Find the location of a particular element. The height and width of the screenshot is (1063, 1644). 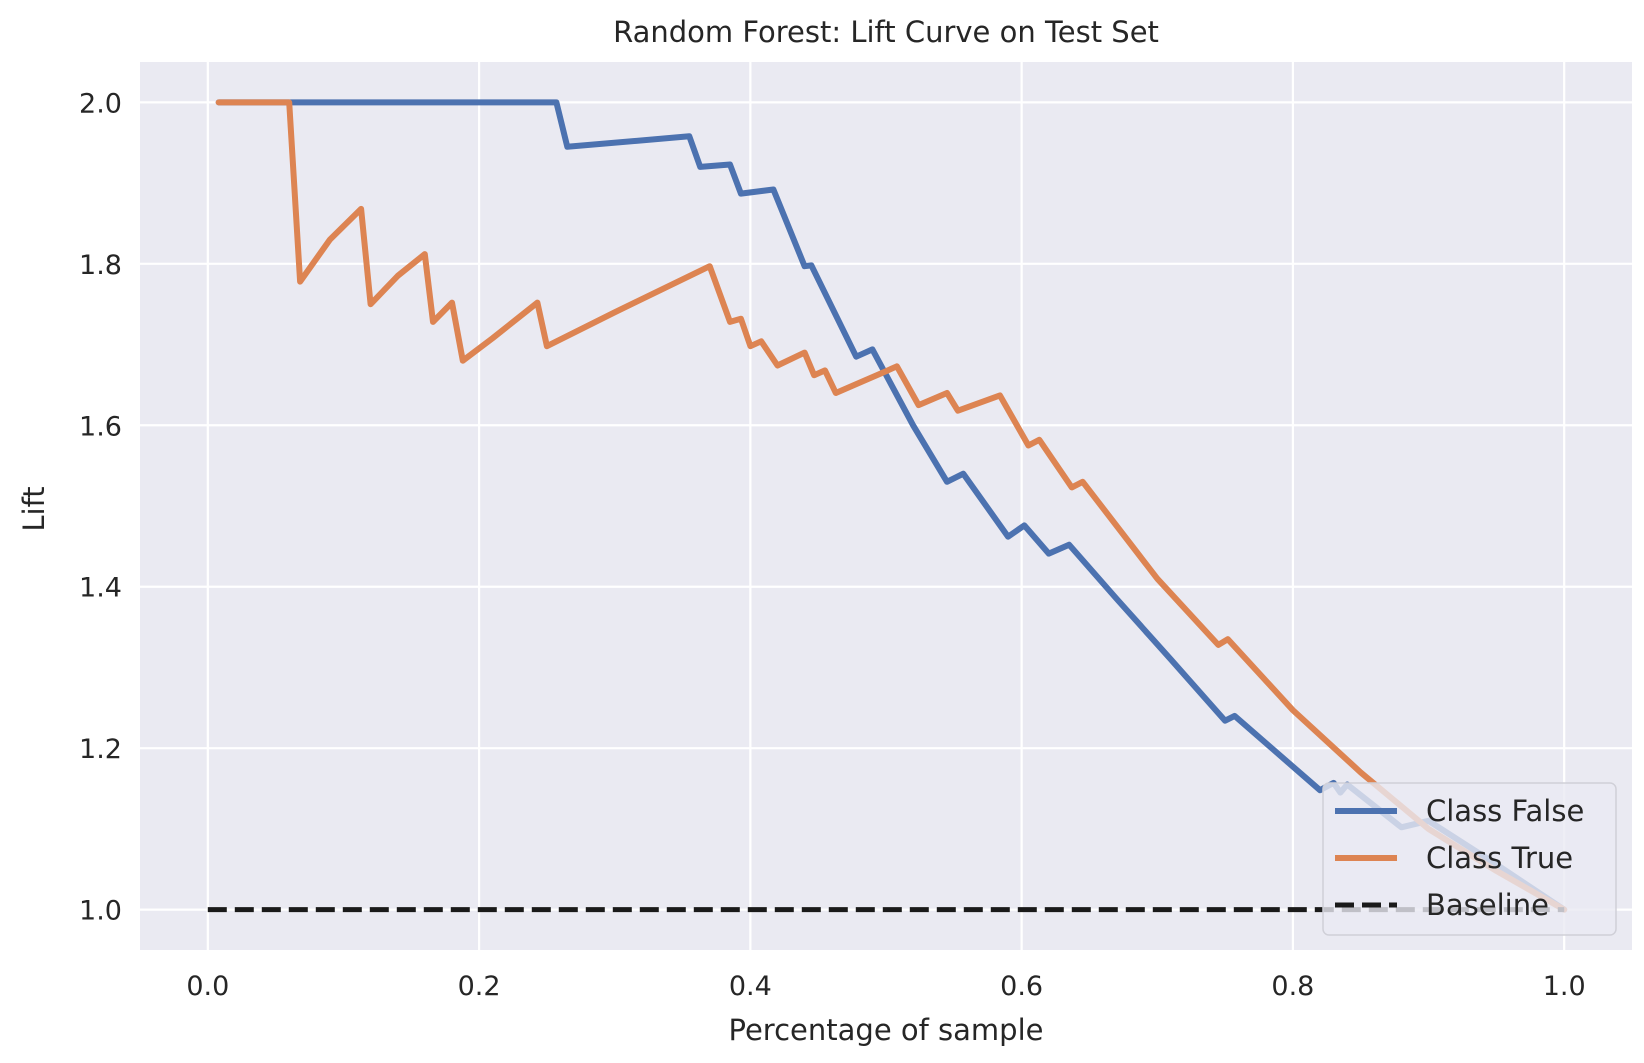

legend-box is located at coordinates (1469, 859).